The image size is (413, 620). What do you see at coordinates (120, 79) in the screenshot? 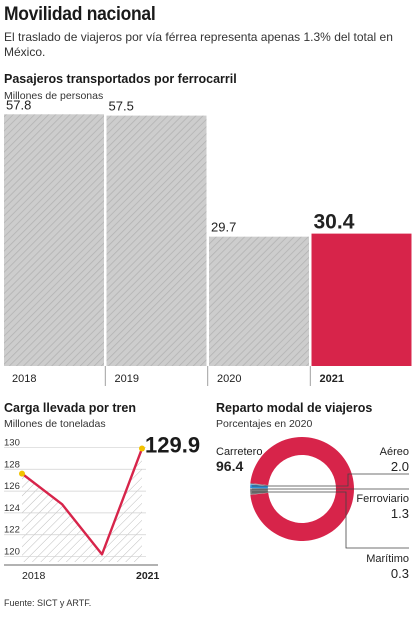
I see `passengers-title: Pasajeros transportados por ferrocarril` at bounding box center [120, 79].